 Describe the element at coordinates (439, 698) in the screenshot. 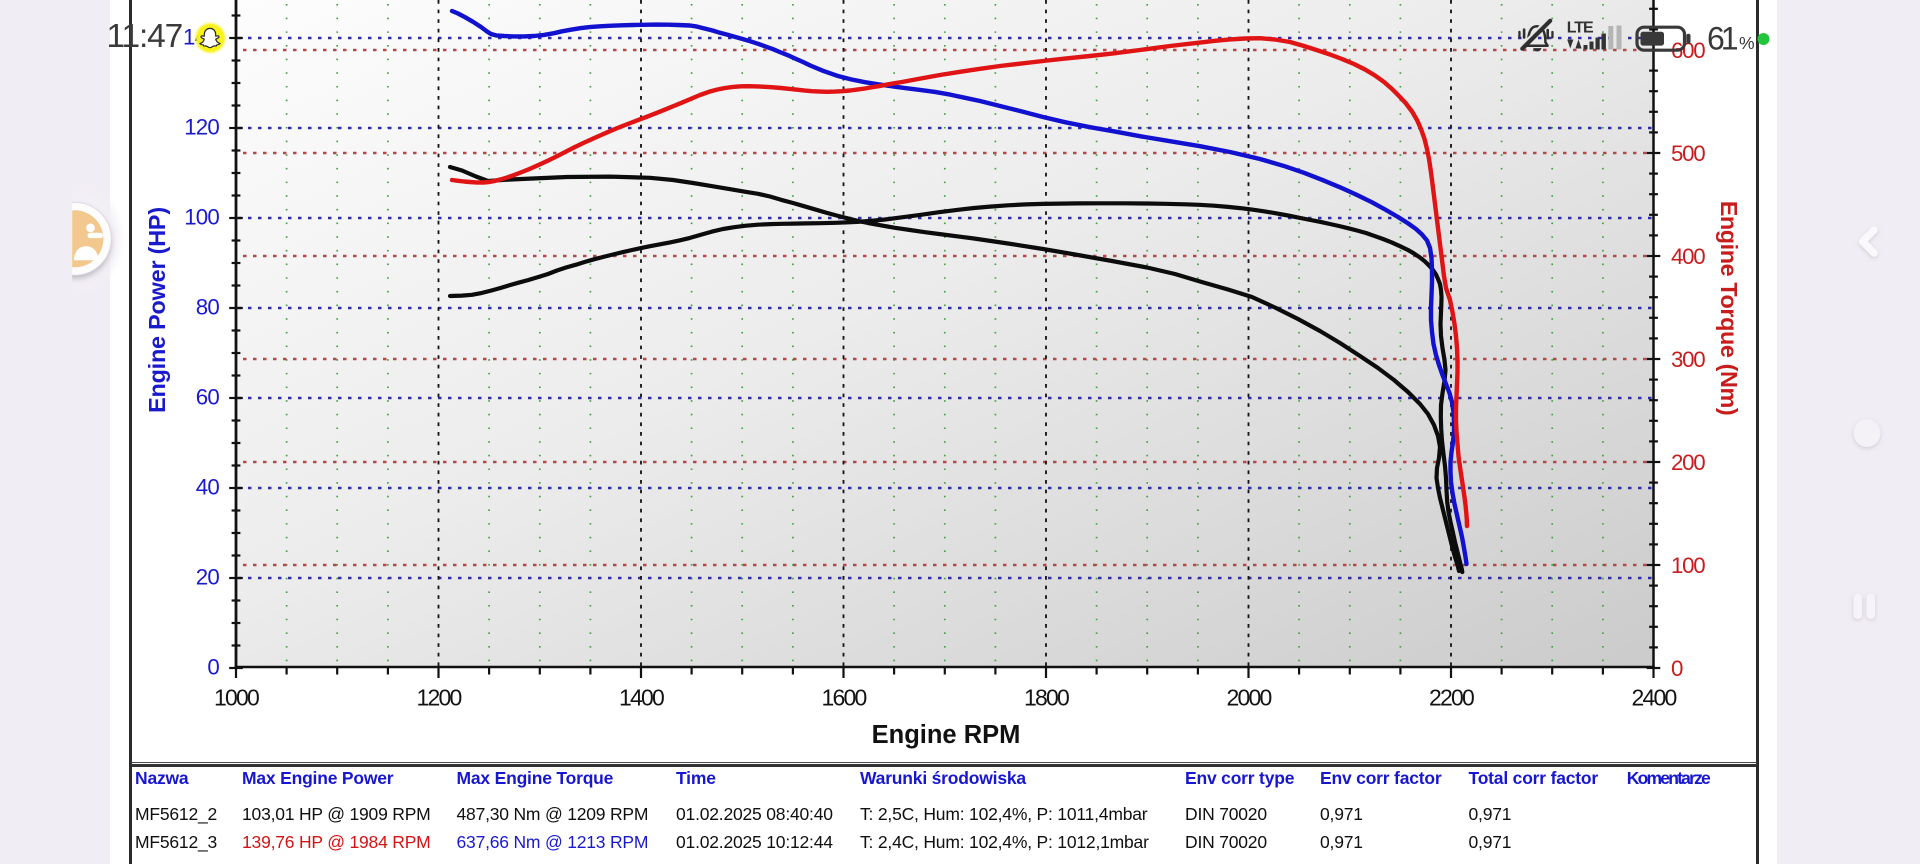

I see `svg-text: 1200` at that location.